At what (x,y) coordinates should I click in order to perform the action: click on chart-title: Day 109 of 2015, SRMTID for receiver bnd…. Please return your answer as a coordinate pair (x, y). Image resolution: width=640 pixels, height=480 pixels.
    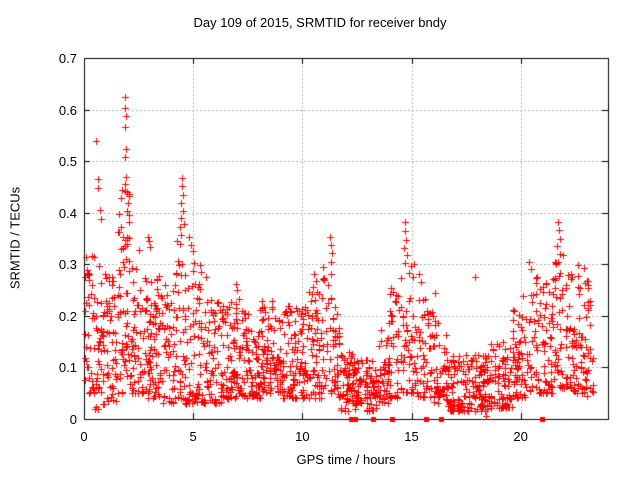
    Looking at the image, I should click on (320, 22).